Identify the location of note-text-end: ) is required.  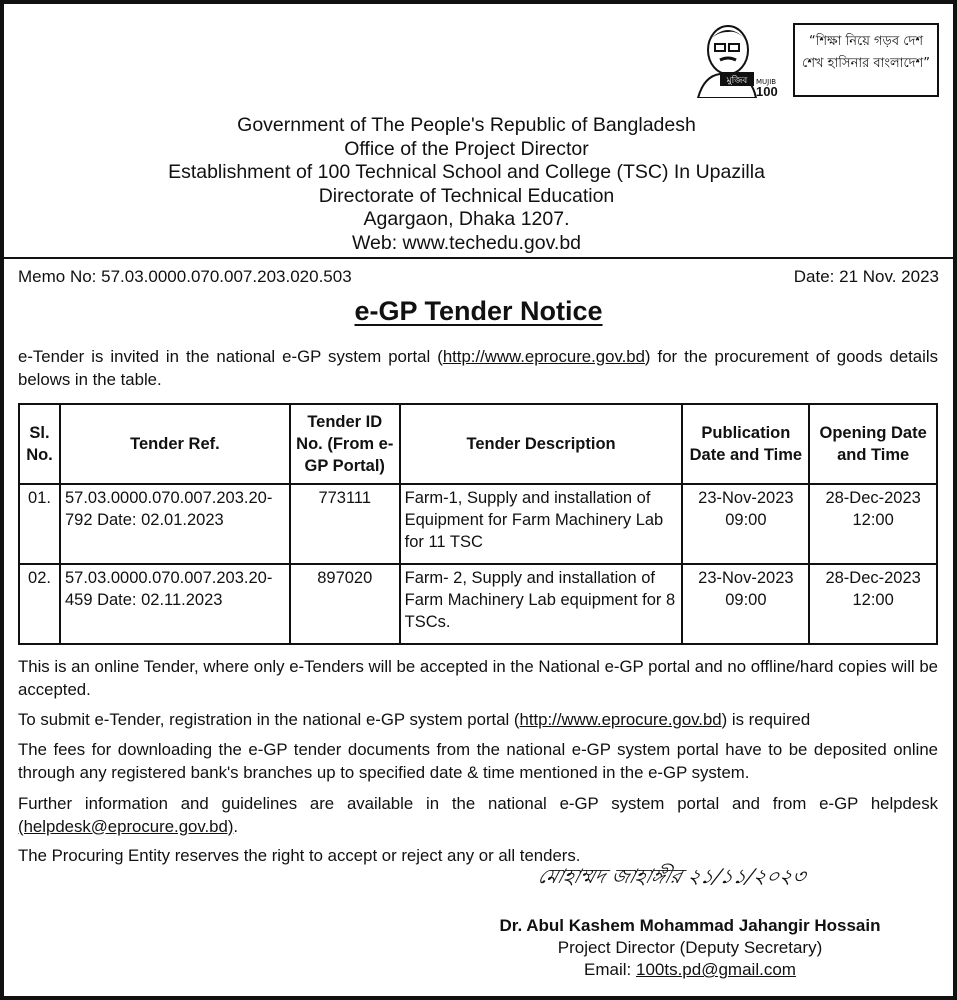
(766, 719).